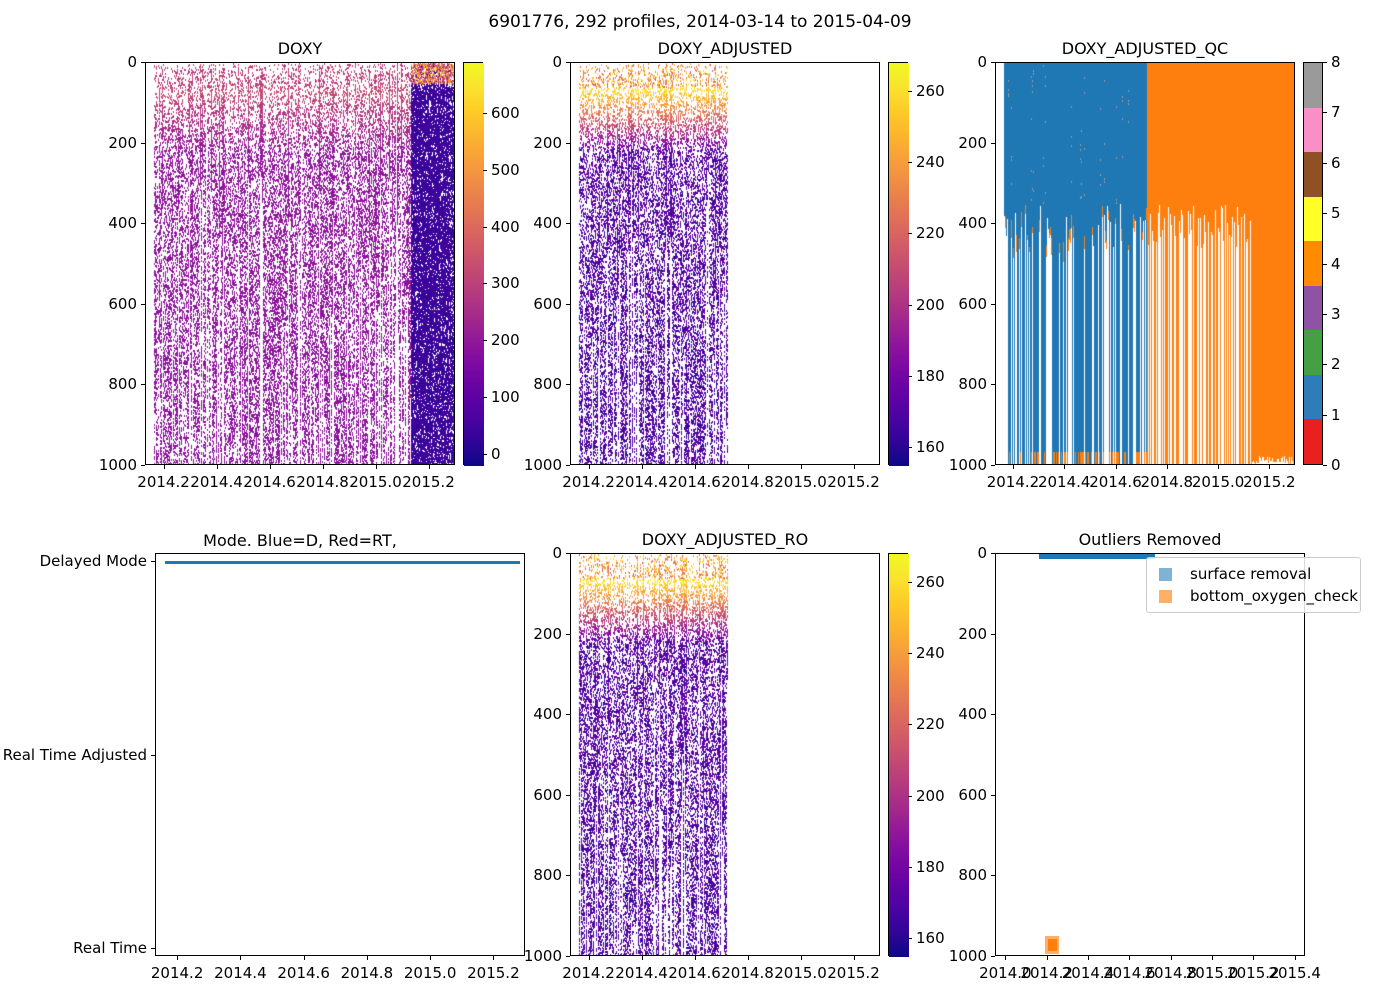 This screenshot has width=1400, height=1000. I want to click on y-tick-label: 600, so click(547, 303).